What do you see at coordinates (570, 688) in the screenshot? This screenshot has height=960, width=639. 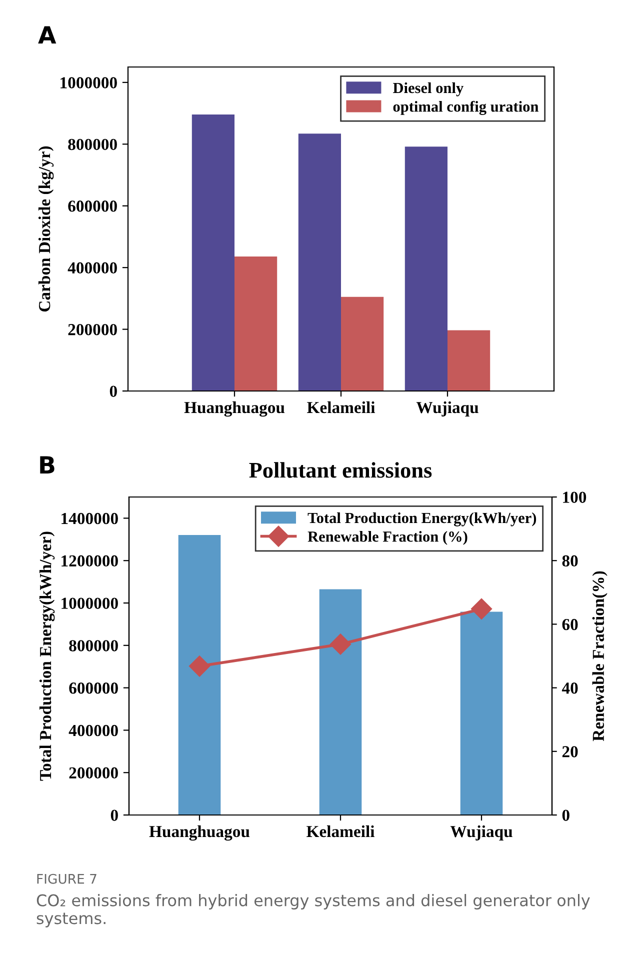 I see `y2-tick-label: 40` at bounding box center [570, 688].